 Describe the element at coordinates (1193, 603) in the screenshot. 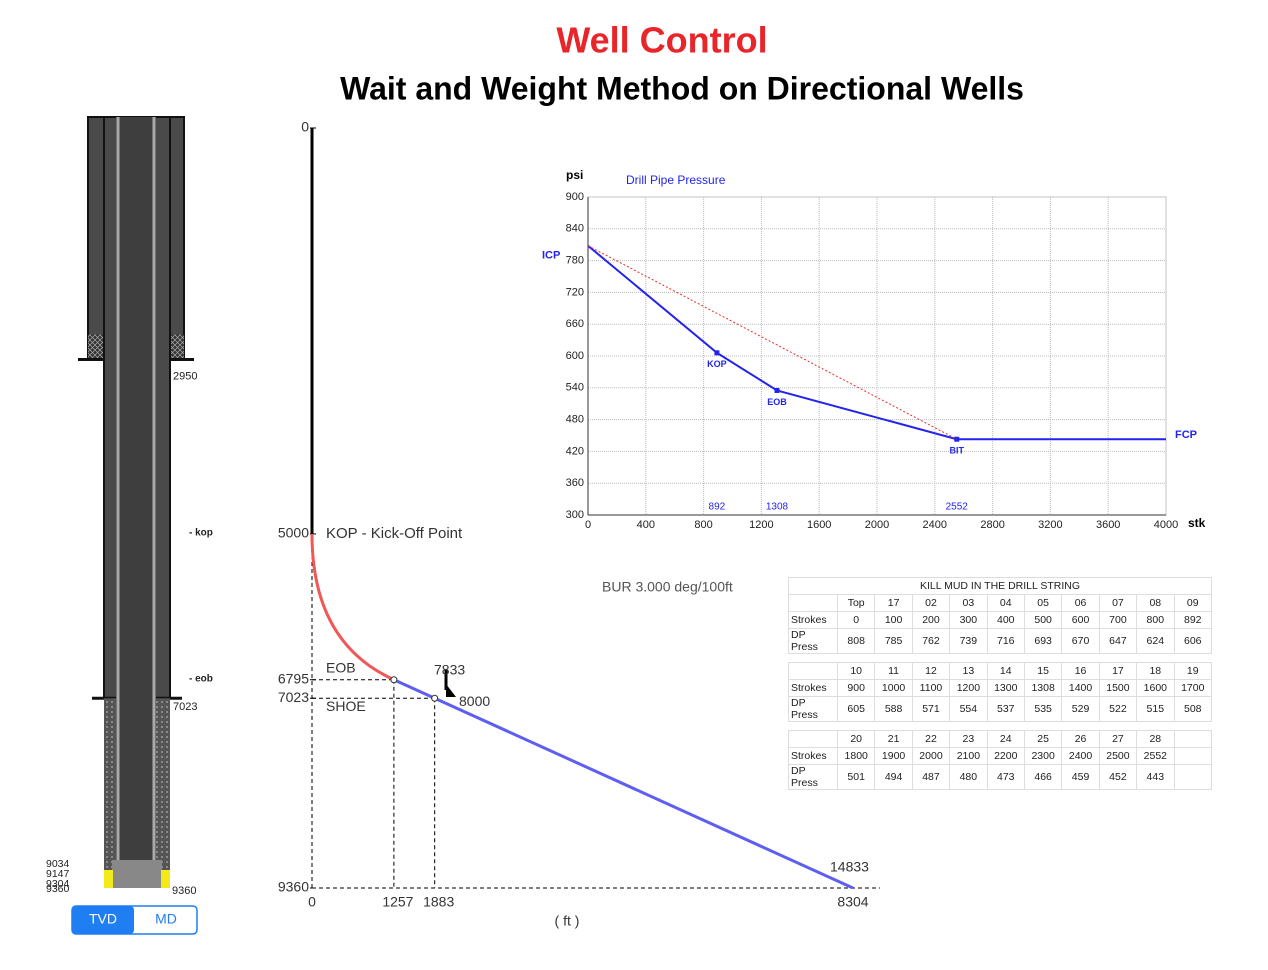

I see `header-cell: 09` at that location.